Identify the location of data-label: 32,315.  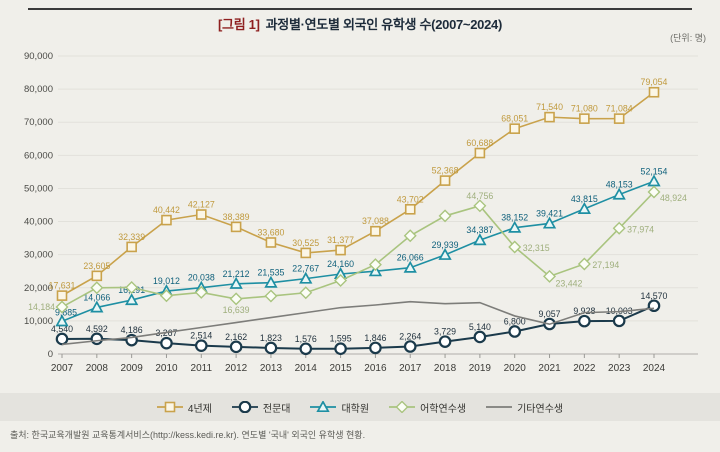
(536, 248).